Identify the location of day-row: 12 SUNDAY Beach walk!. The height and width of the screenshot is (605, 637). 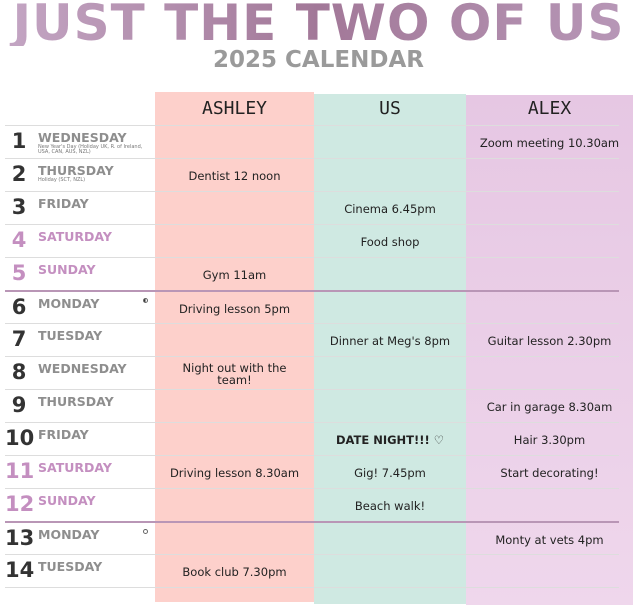
(312, 504).